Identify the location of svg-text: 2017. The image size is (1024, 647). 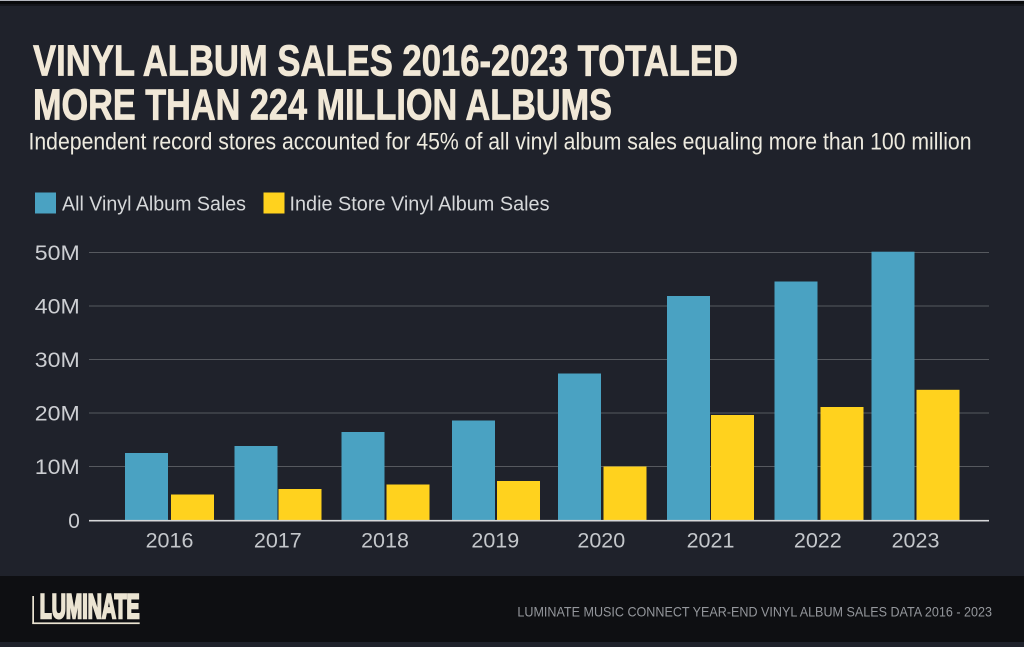
(278, 540).